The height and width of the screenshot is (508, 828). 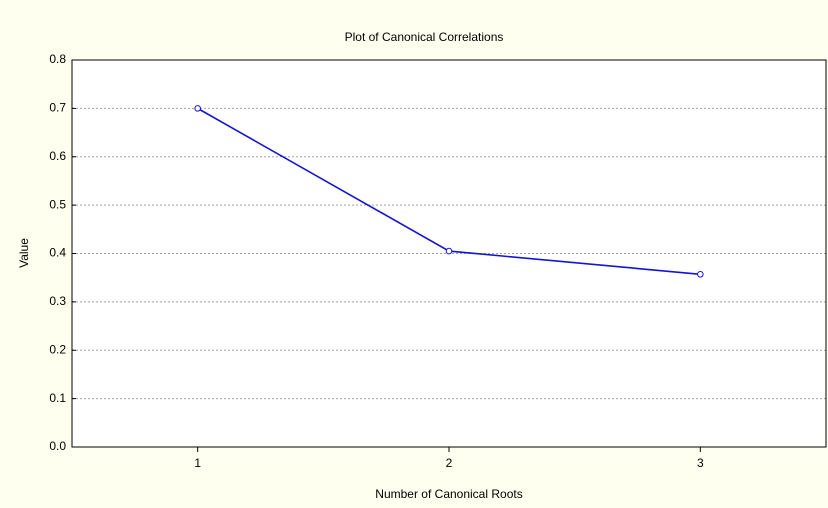 What do you see at coordinates (24, 253) in the screenshot?
I see `y-axis-label: Value` at bounding box center [24, 253].